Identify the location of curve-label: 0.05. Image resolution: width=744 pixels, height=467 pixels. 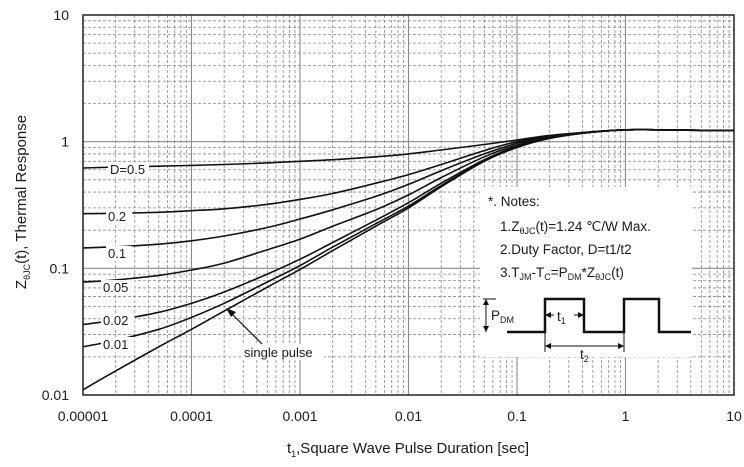
(115, 287).